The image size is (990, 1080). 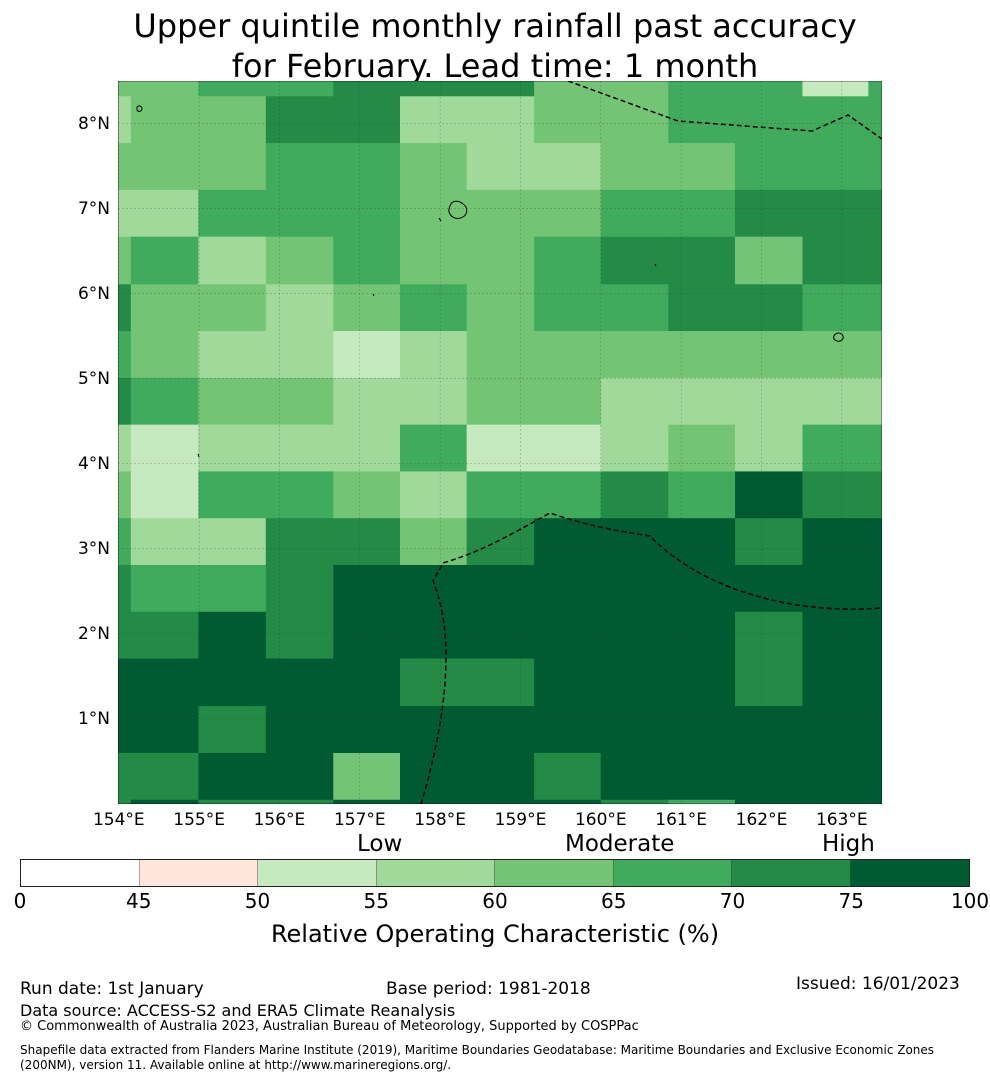 What do you see at coordinates (139, 108) in the screenshot?
I see `island-small-north` at bounding box center [139, 108].